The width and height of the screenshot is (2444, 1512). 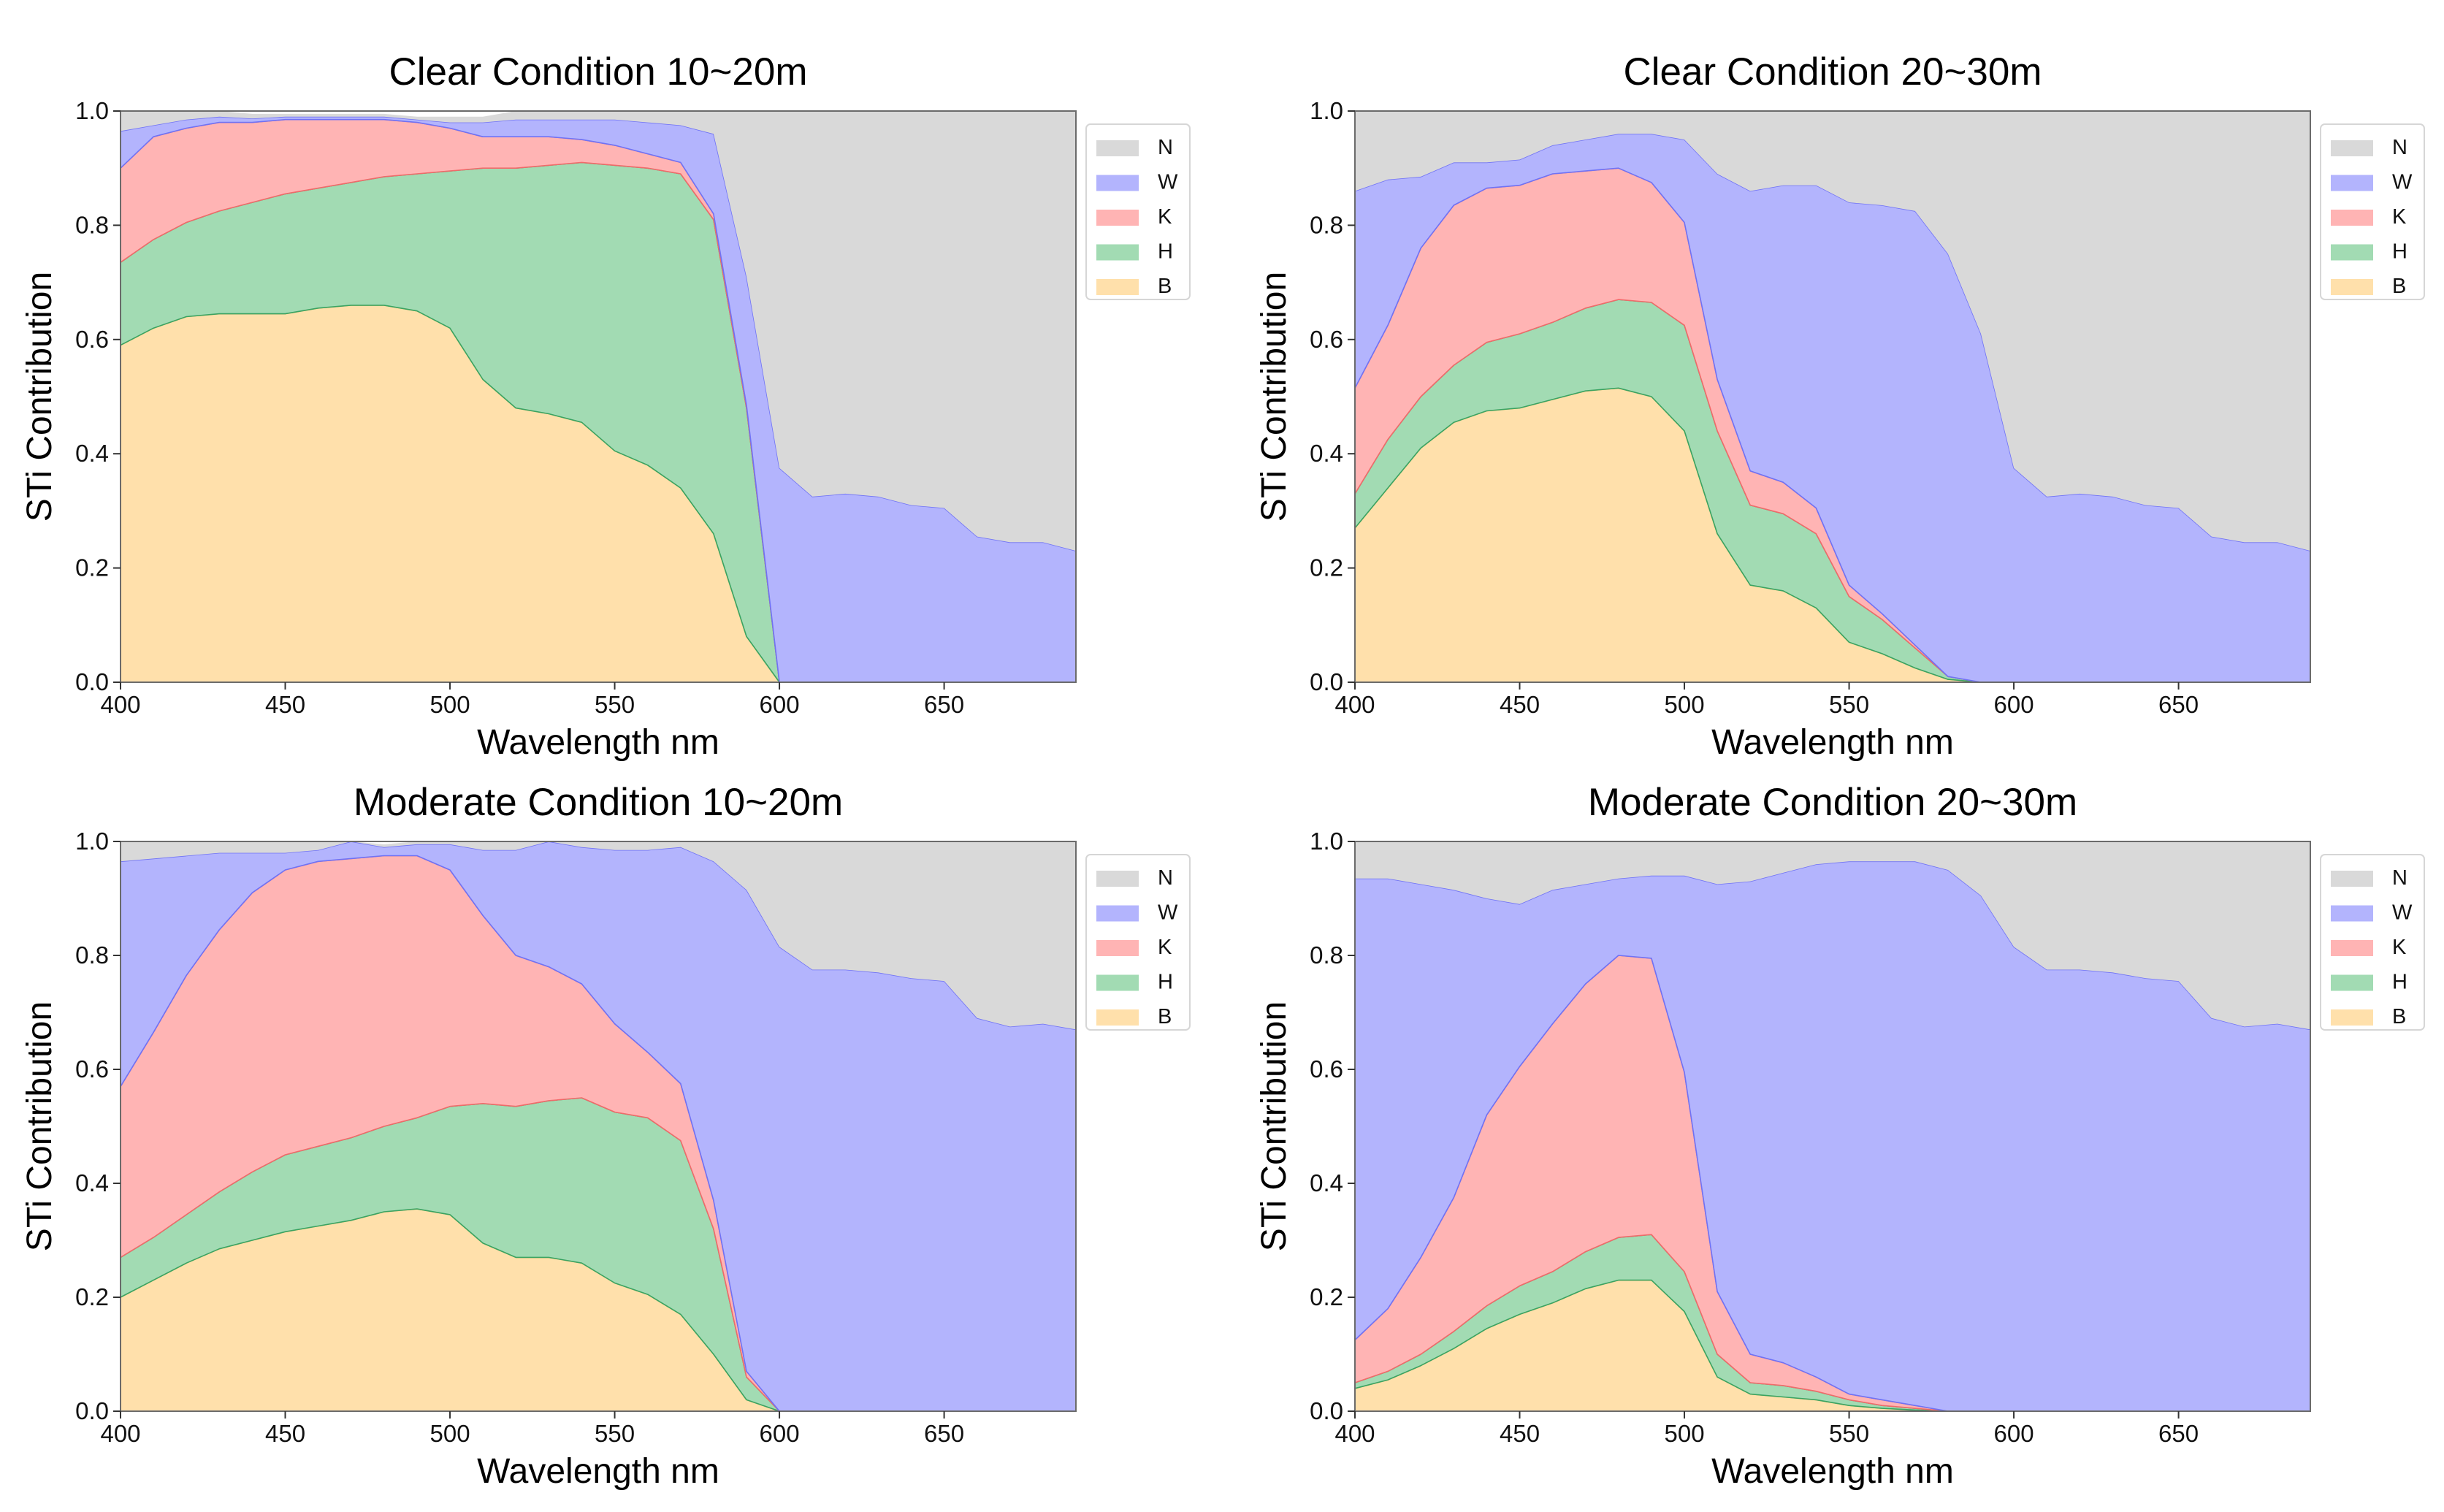 I want to click on chart-title: Moderate Condition 10~20m, so click(x=598, y=802).